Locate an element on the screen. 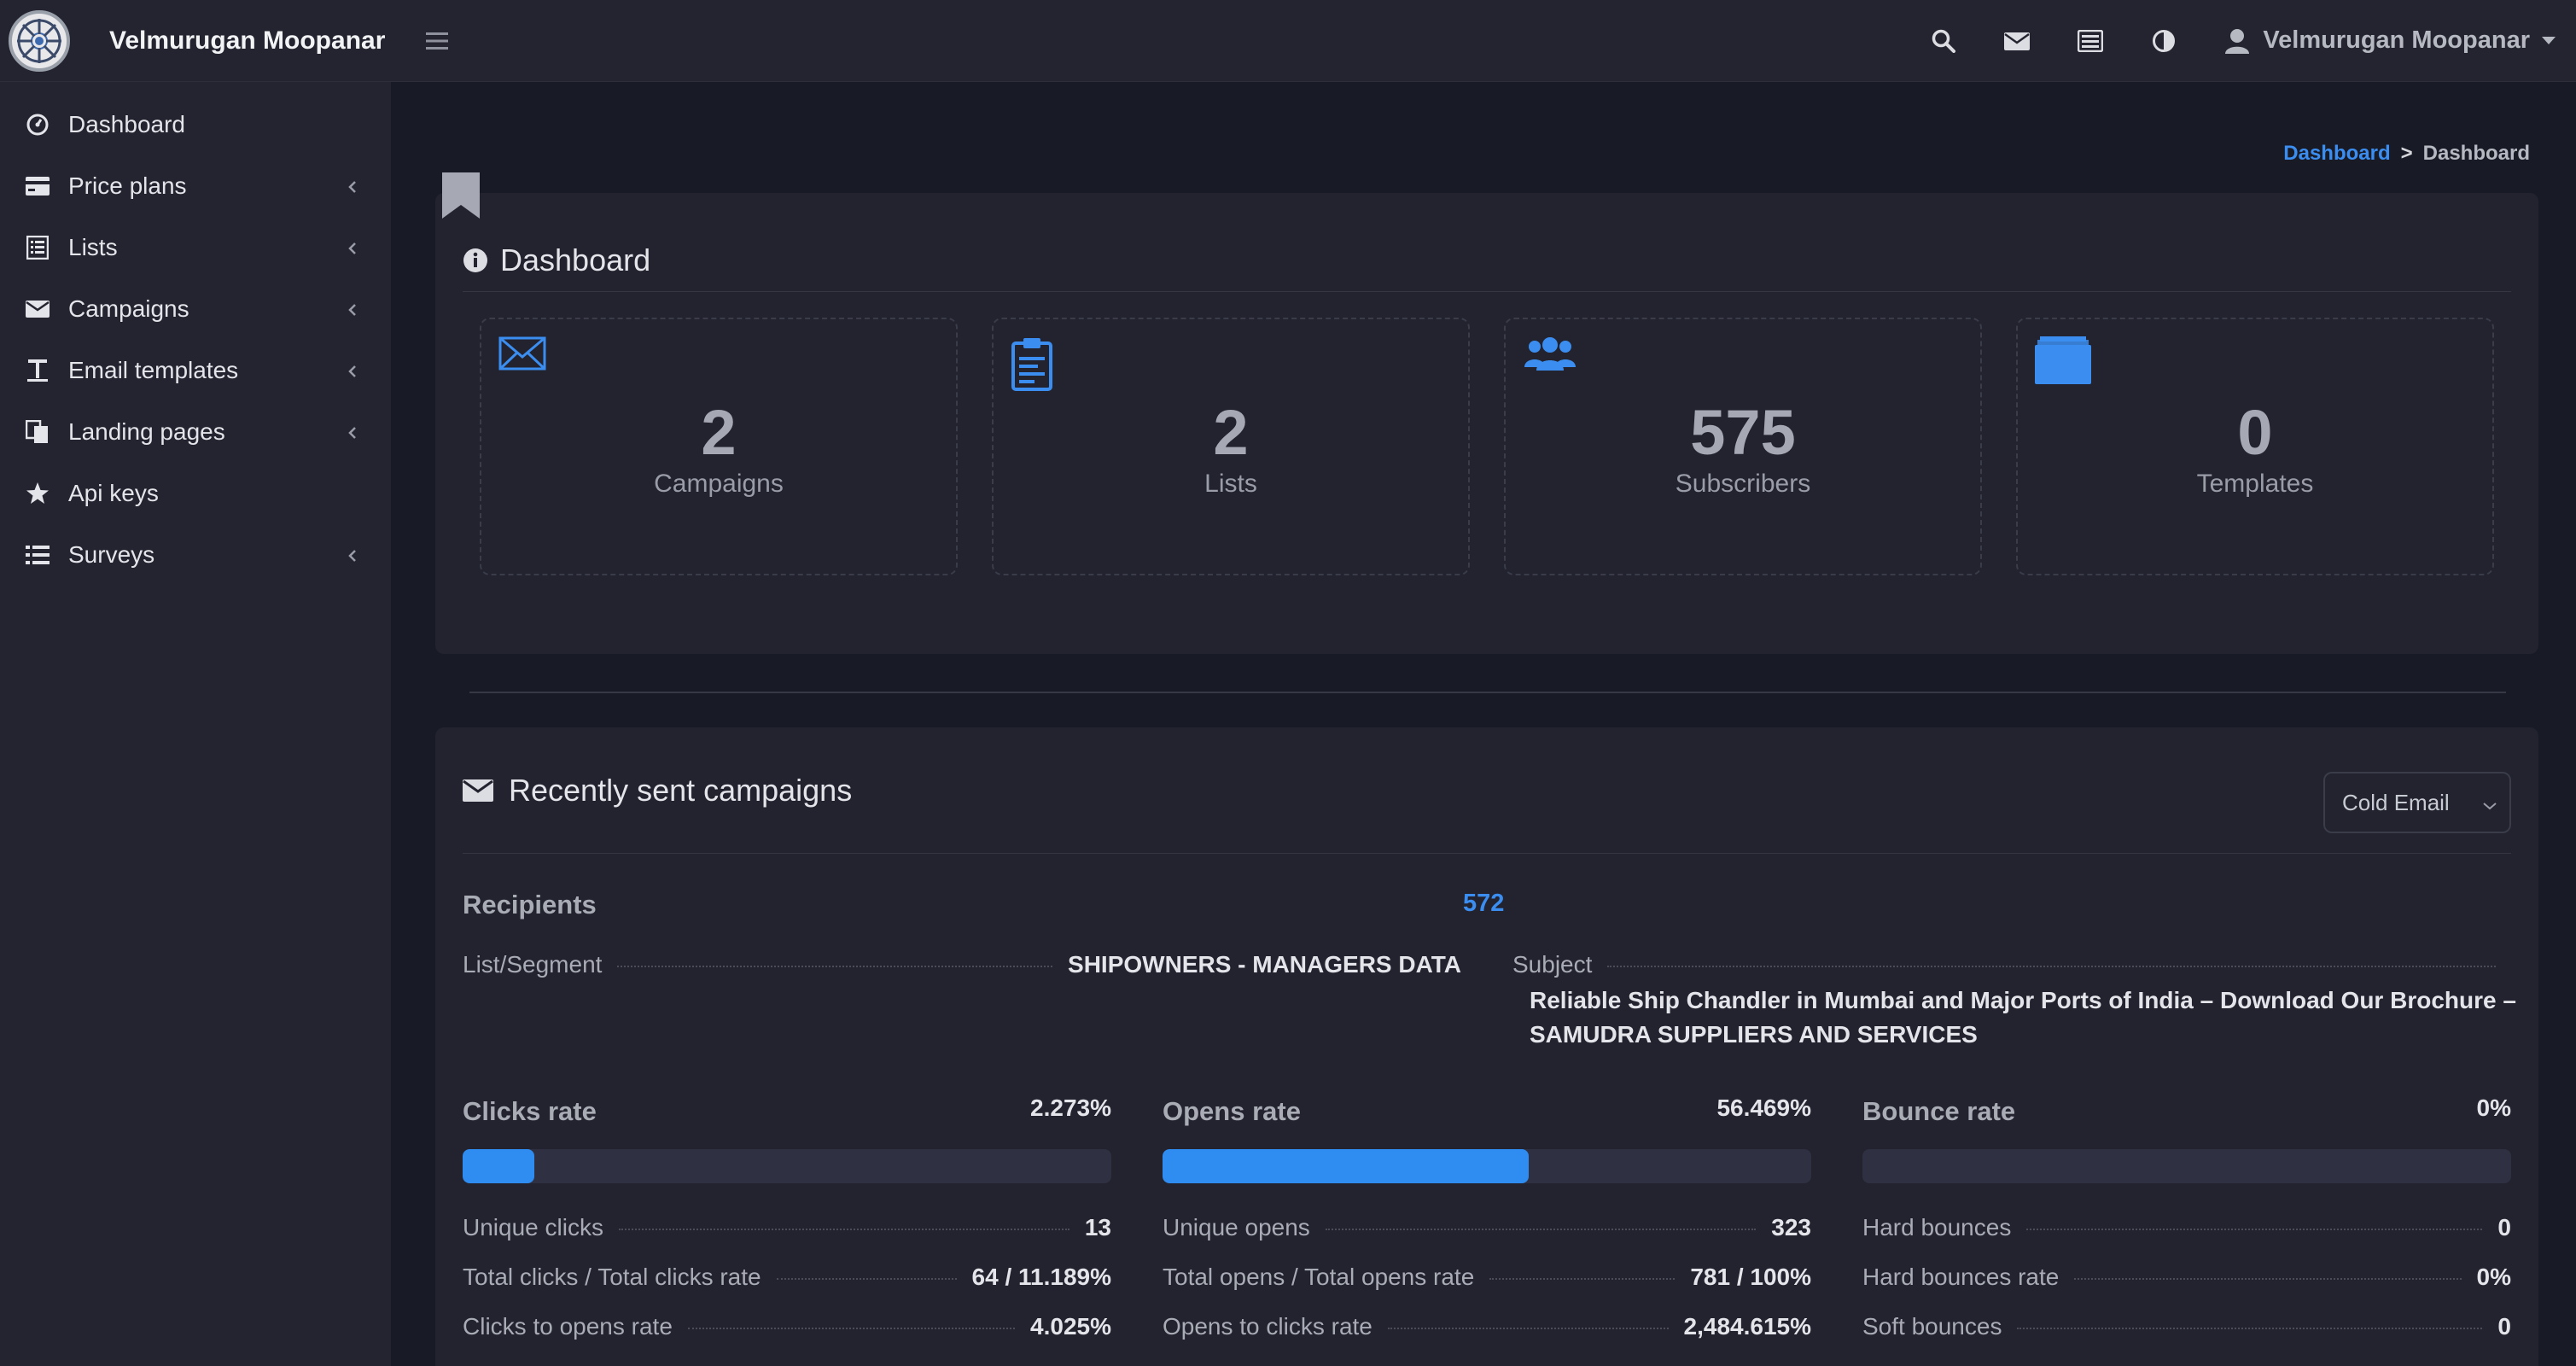 Image resolution: width=2576 pixels, height=1366 pixels. soft-bounces-row: Soft bounces 0 is located at coordinates (2186, 1327).